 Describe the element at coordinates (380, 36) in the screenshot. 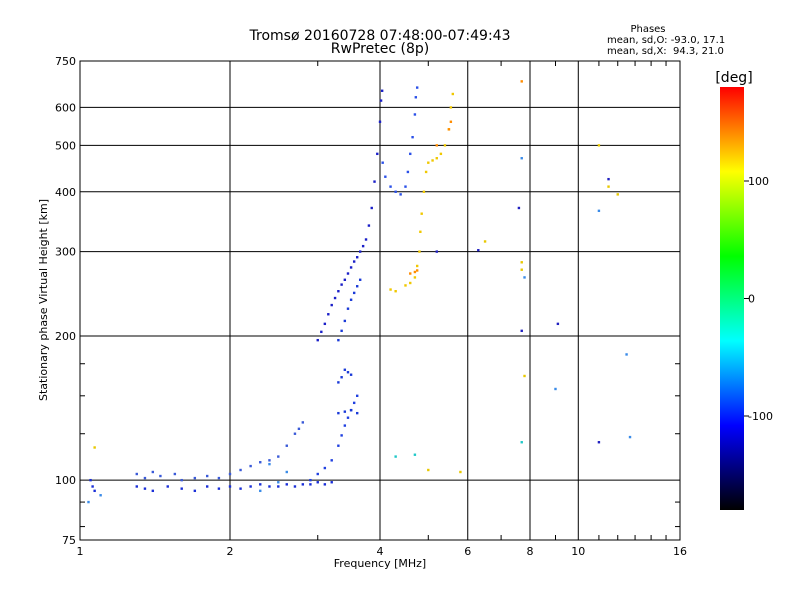

I see `chart-title: Tromsø 20160728 07:48:00-07:49:43` at that location.